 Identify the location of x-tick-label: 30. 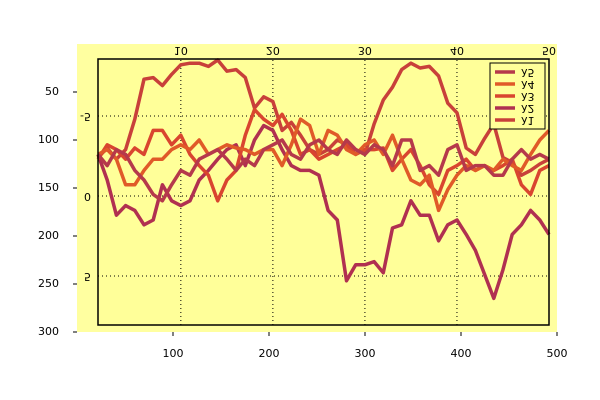
(365, 50).